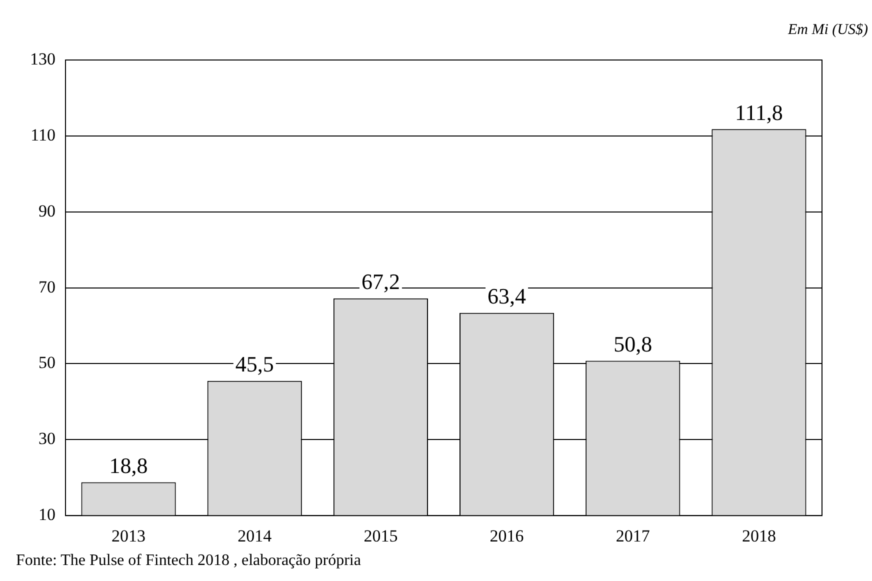  What do you see at coordinates (47, 438) in the screenshot?
I see `y-tick-label: 30` at bounding box center [47, 438].